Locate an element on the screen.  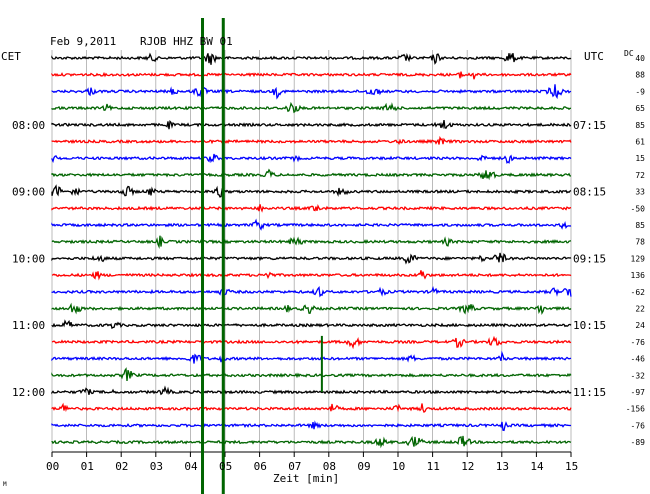
dc-offset-row-6: 15 is located at coordinates (640, 158).